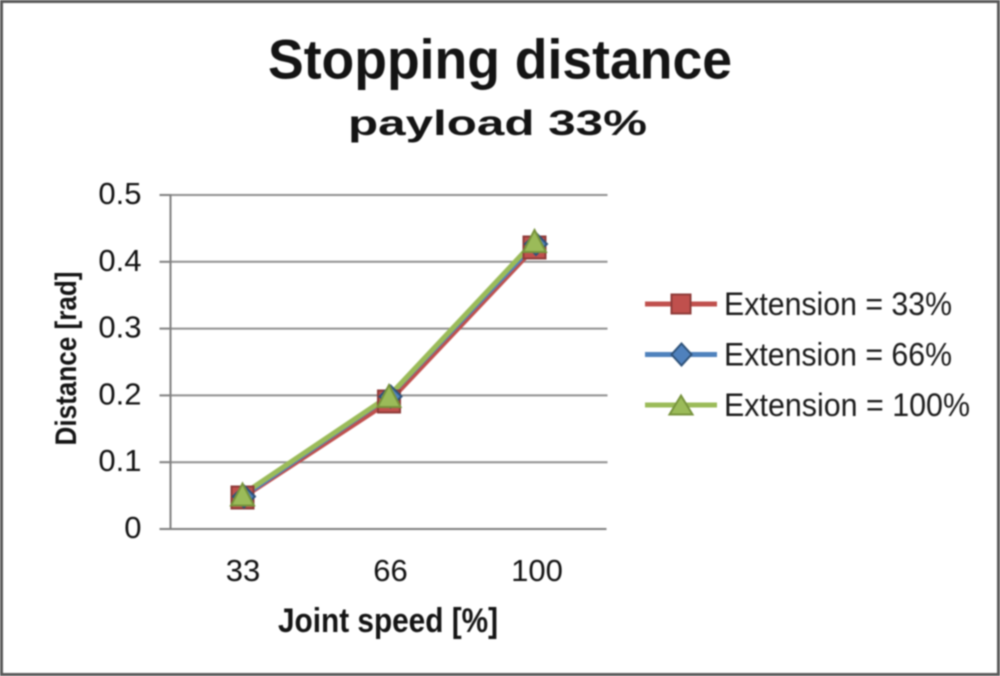  I want to click on svg-text: 66, so click(390, 570).